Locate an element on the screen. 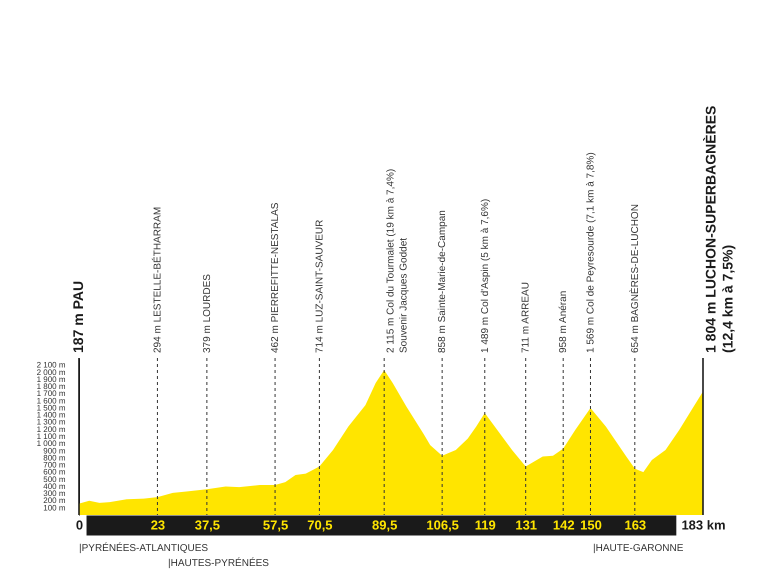 This screenshot has height=583, width=783. y-tick-label: 200 m is located at coordinates (54, 501).